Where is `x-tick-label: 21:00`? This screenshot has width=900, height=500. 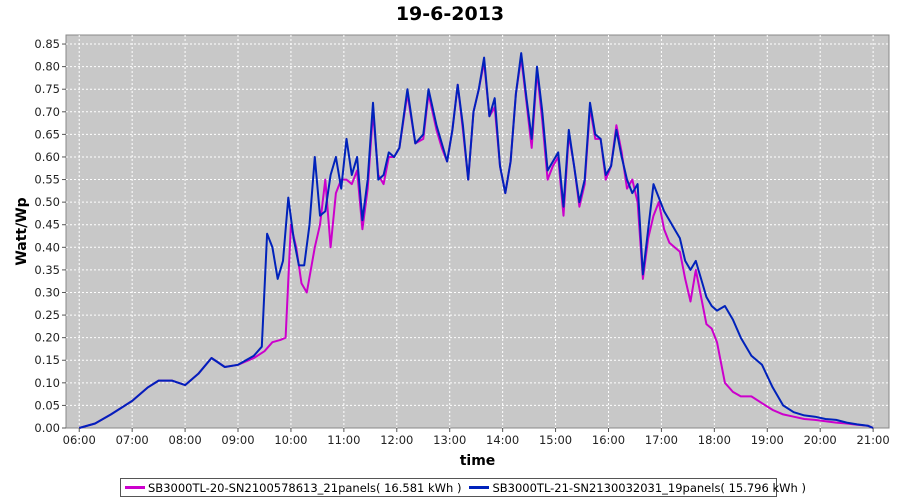 x-tick-label: 21:00 is located at coordinates (873, 440).